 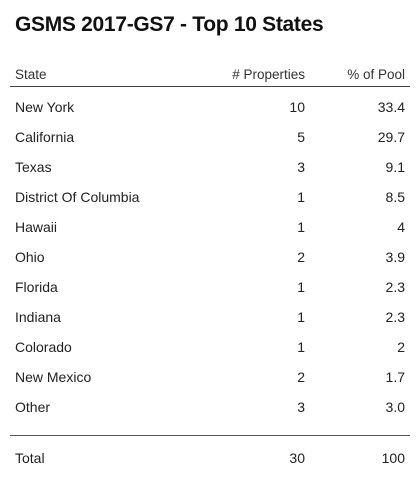 What do you see at coordinates (395, 257) in the screenshot?
I see `pool-cell: 3.9` at bounding box center [395, 257].